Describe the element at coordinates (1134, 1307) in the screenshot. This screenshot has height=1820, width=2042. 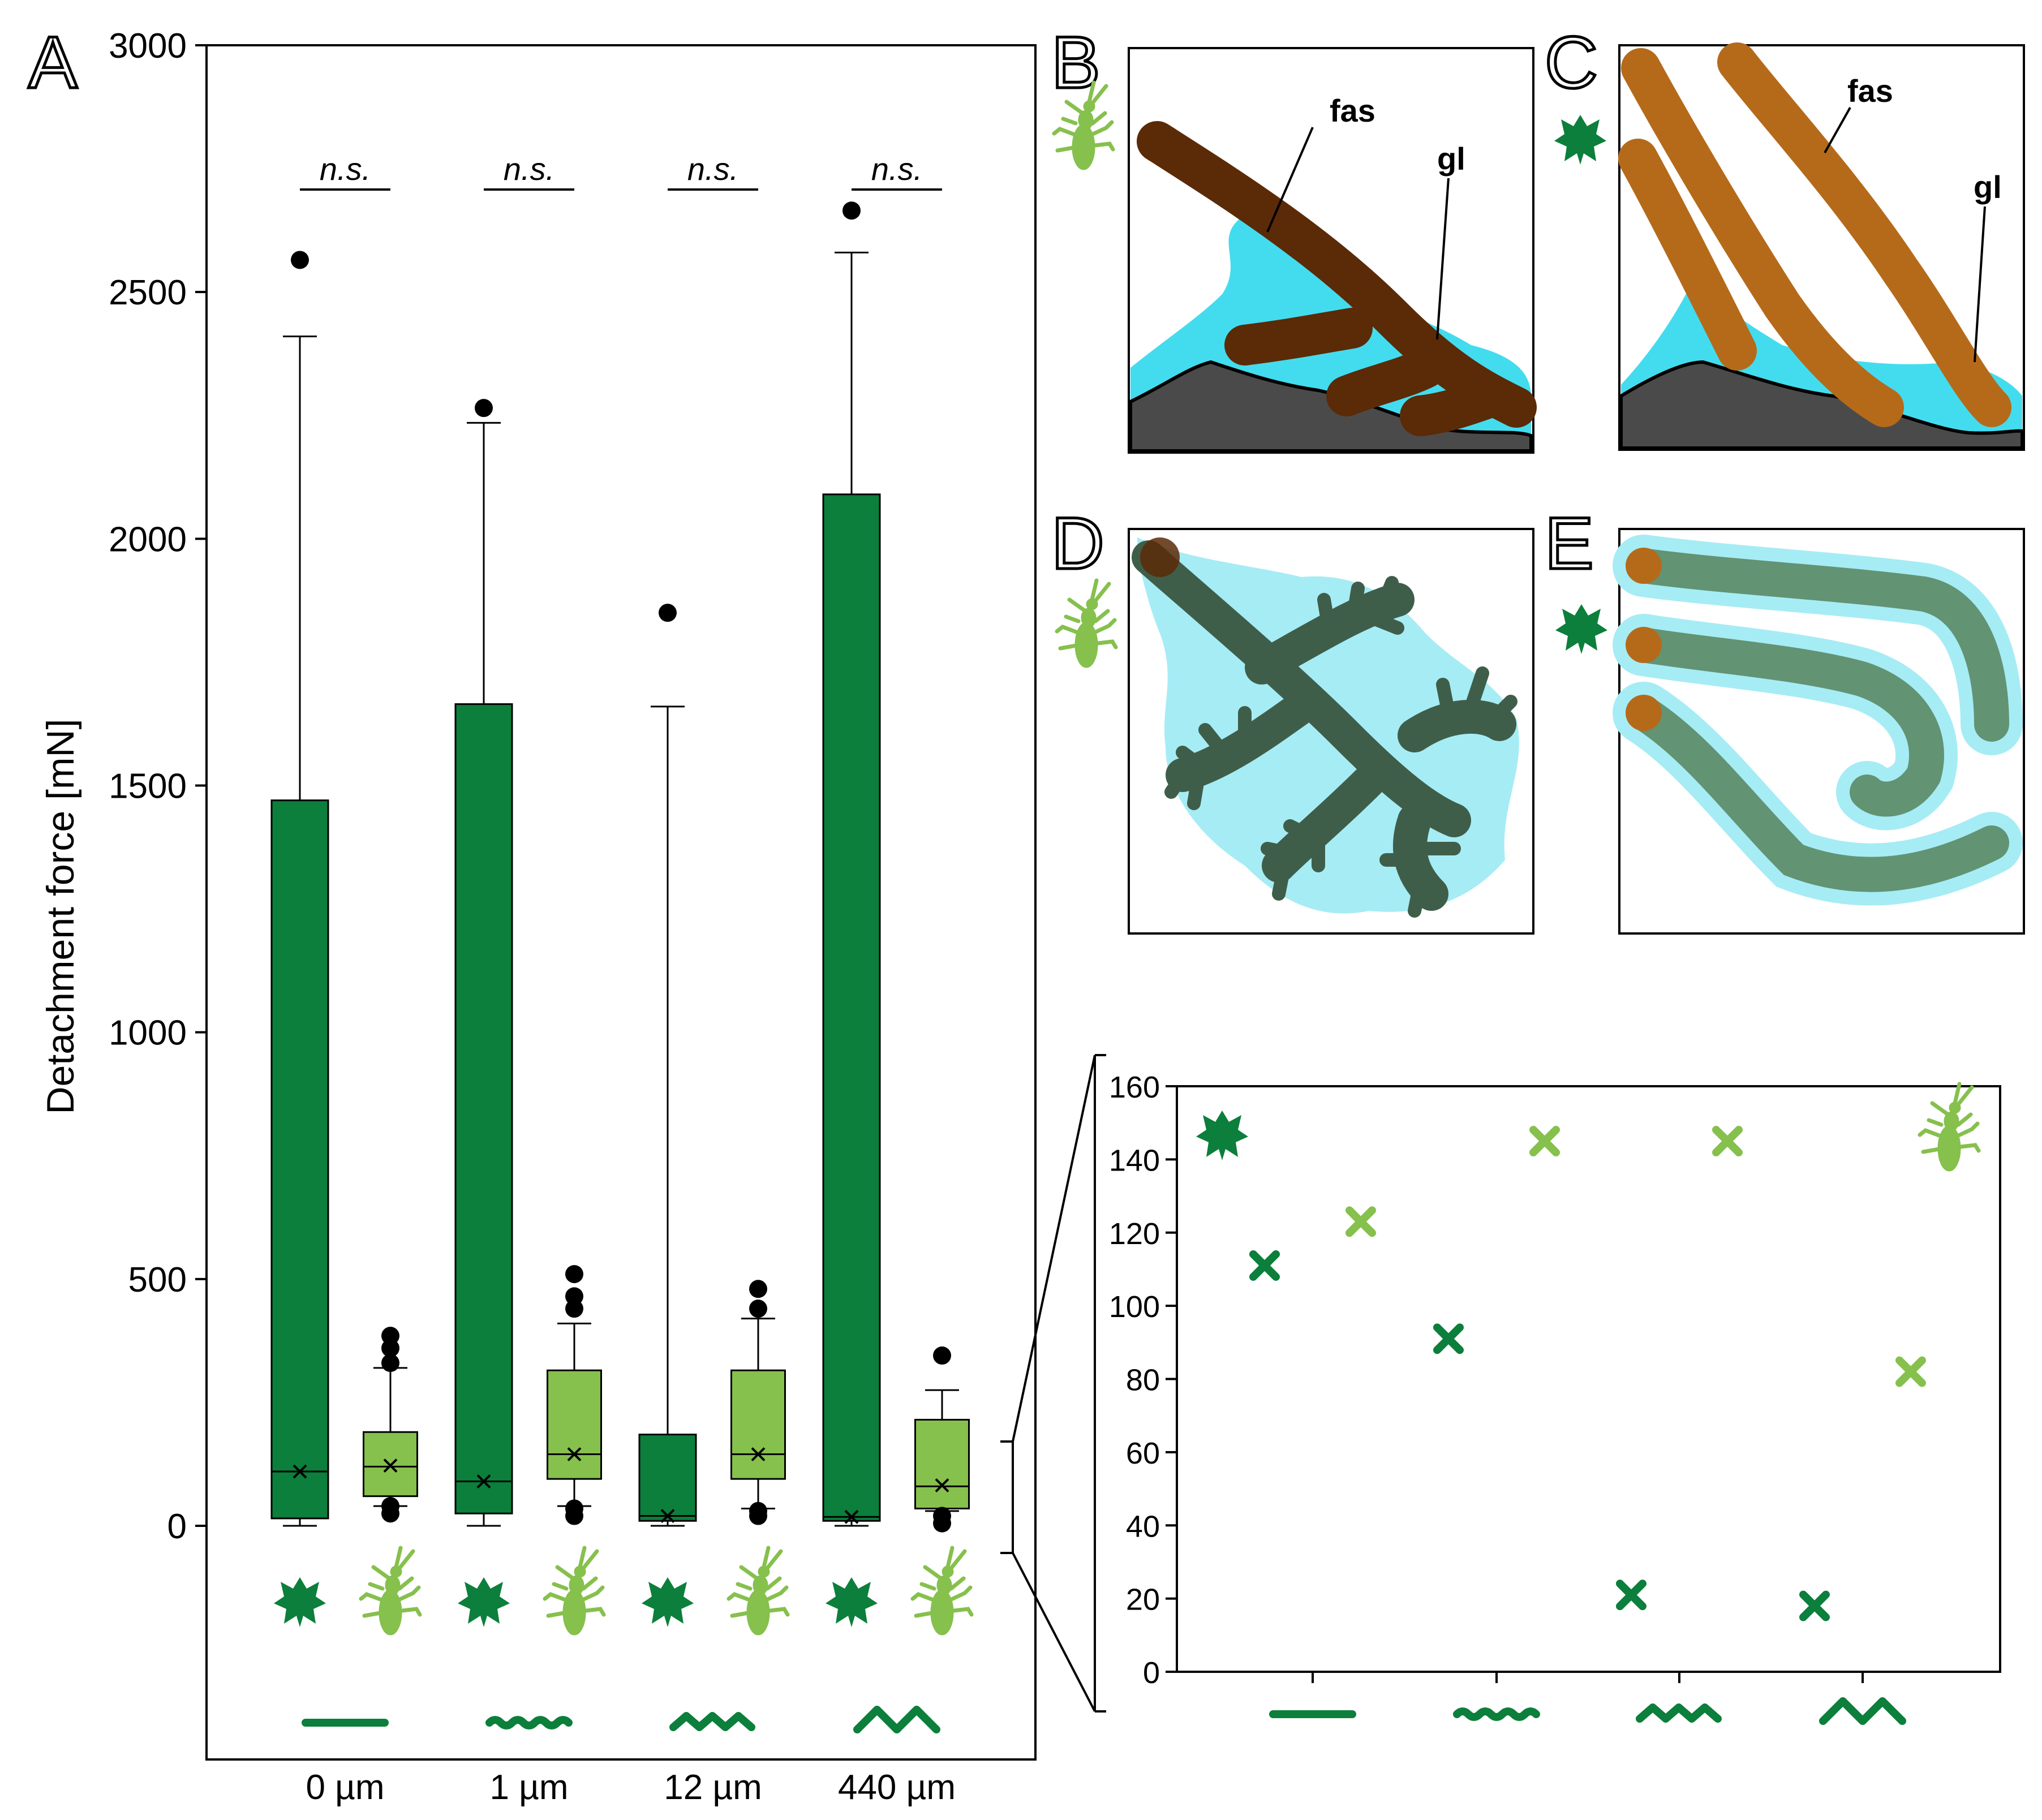
I see `inset-y-tick-label: 100` at that location.